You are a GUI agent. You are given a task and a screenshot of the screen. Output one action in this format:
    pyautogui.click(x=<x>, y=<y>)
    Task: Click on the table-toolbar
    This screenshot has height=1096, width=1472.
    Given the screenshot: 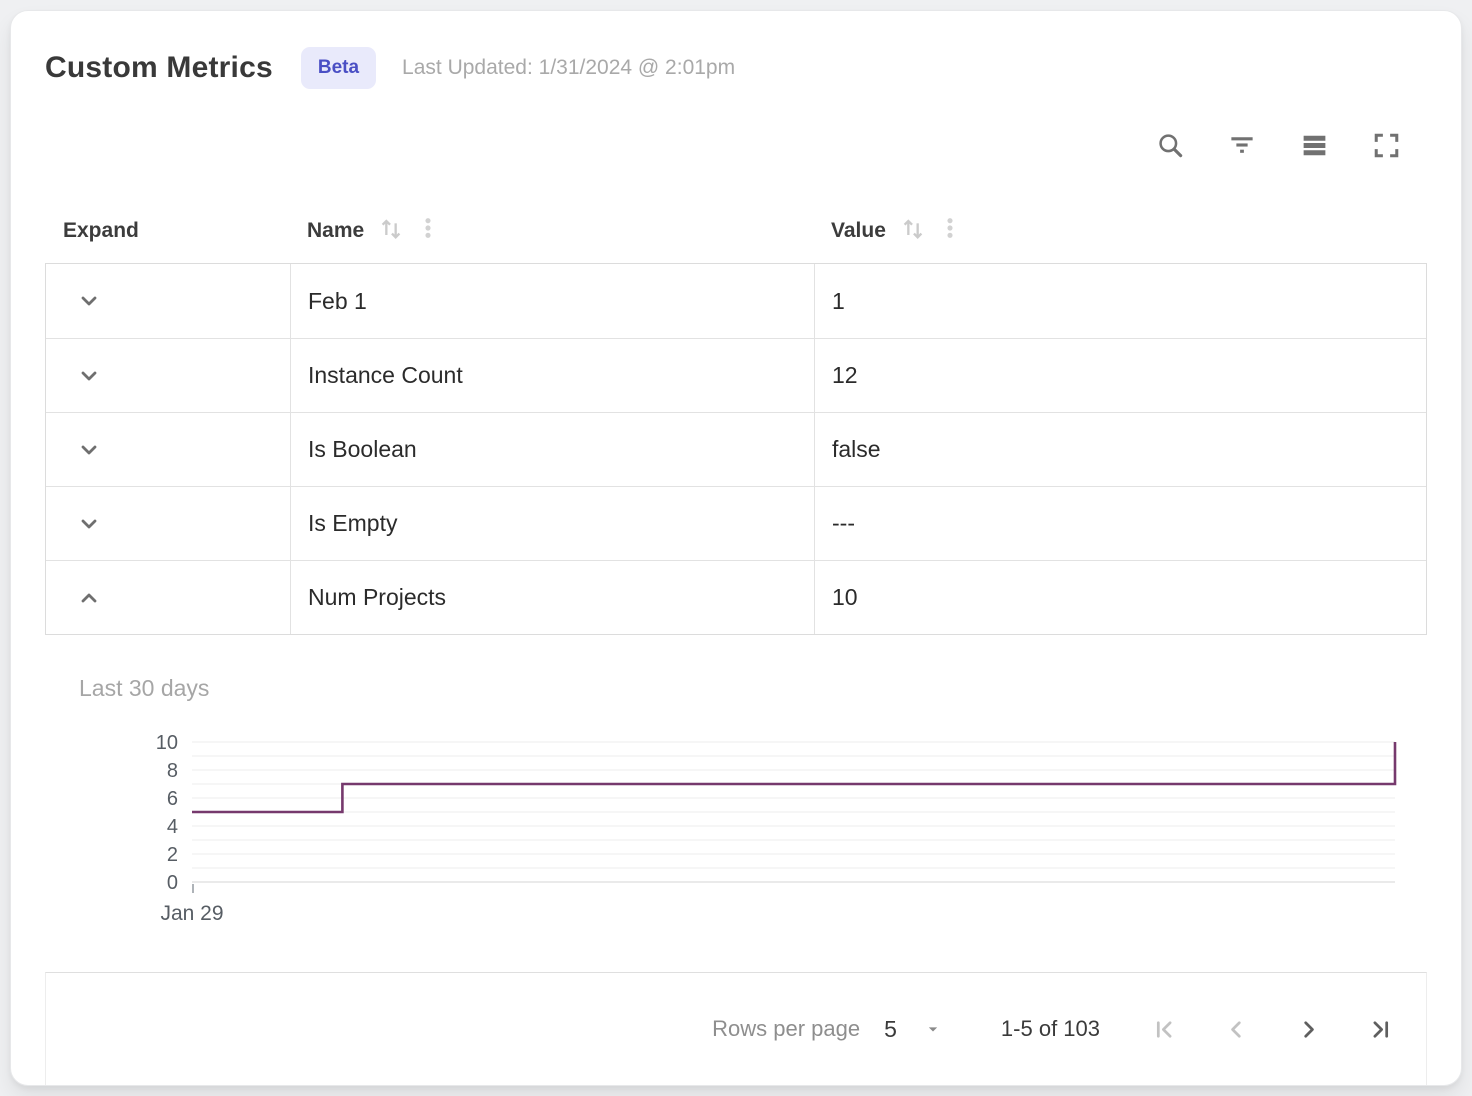 What is the action you would take?
    pyautogui.click(x=736, y=145)
    